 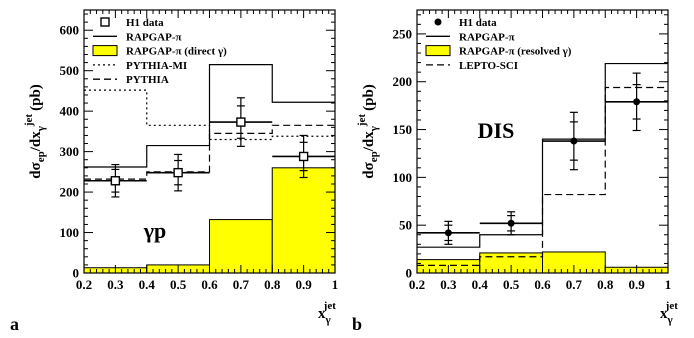 I want to click on y-tick-label: 300, so click(x=70, y=151).